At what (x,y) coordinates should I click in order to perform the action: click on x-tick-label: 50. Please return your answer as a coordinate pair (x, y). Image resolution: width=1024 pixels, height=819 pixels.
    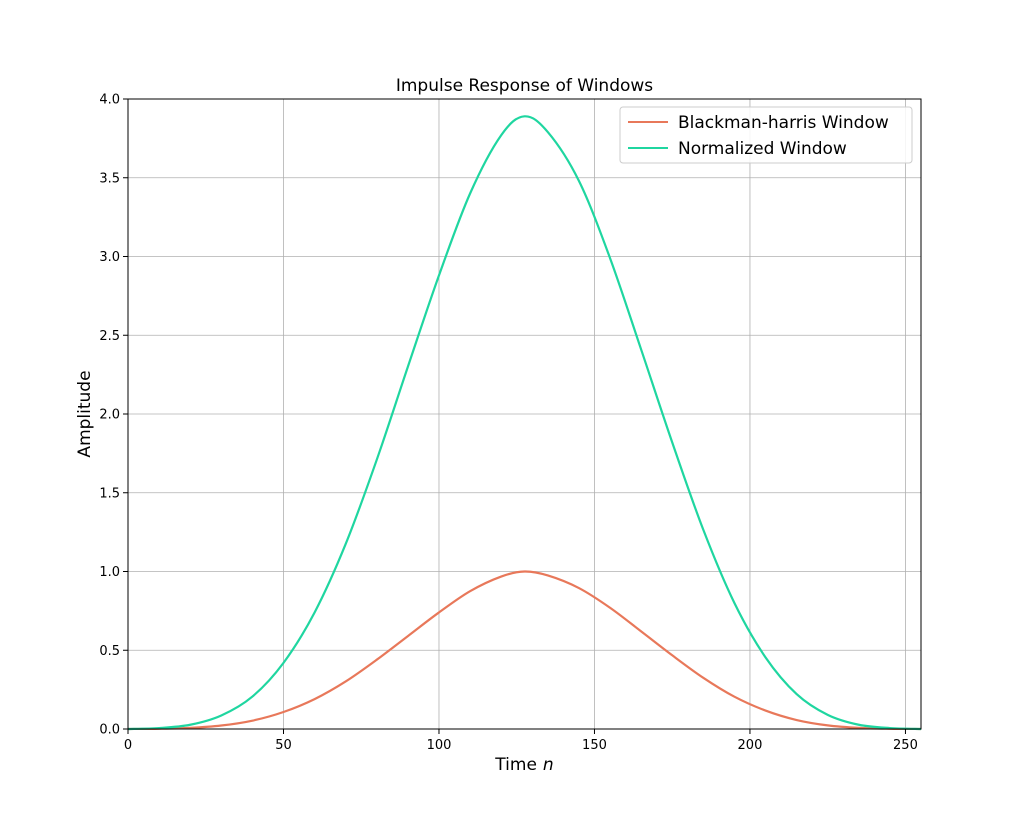
    Looking at the image, I should click on (283, 745).